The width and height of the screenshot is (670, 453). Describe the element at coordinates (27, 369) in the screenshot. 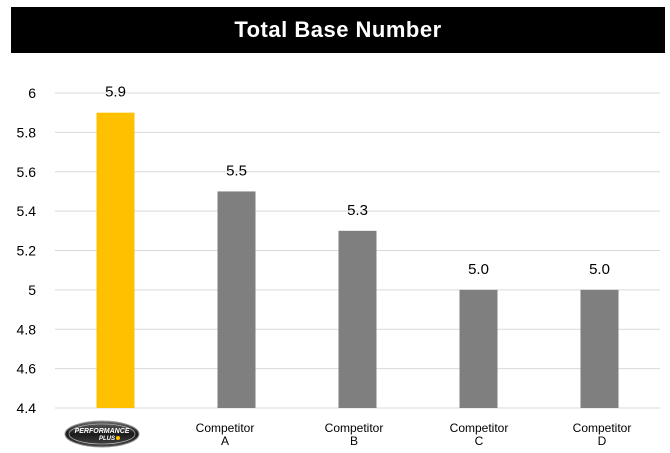

I see `y-tick-label: 4.6` at that location.